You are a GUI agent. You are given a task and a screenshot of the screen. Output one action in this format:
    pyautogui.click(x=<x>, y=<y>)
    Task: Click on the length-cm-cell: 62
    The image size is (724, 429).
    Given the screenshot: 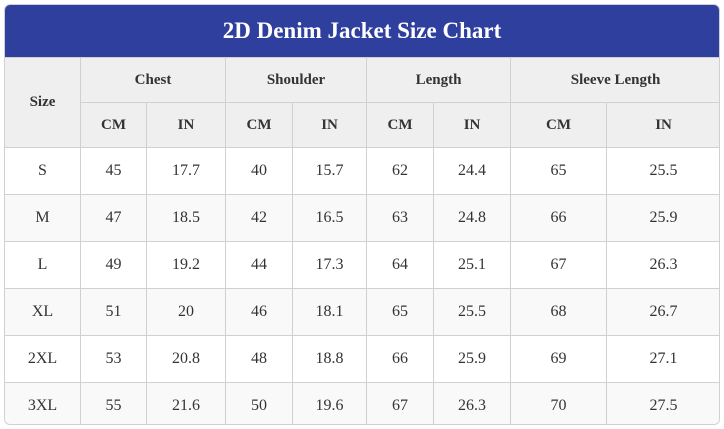 What is the action you would take?
    pyautogui.click(x=400, y=171)
    